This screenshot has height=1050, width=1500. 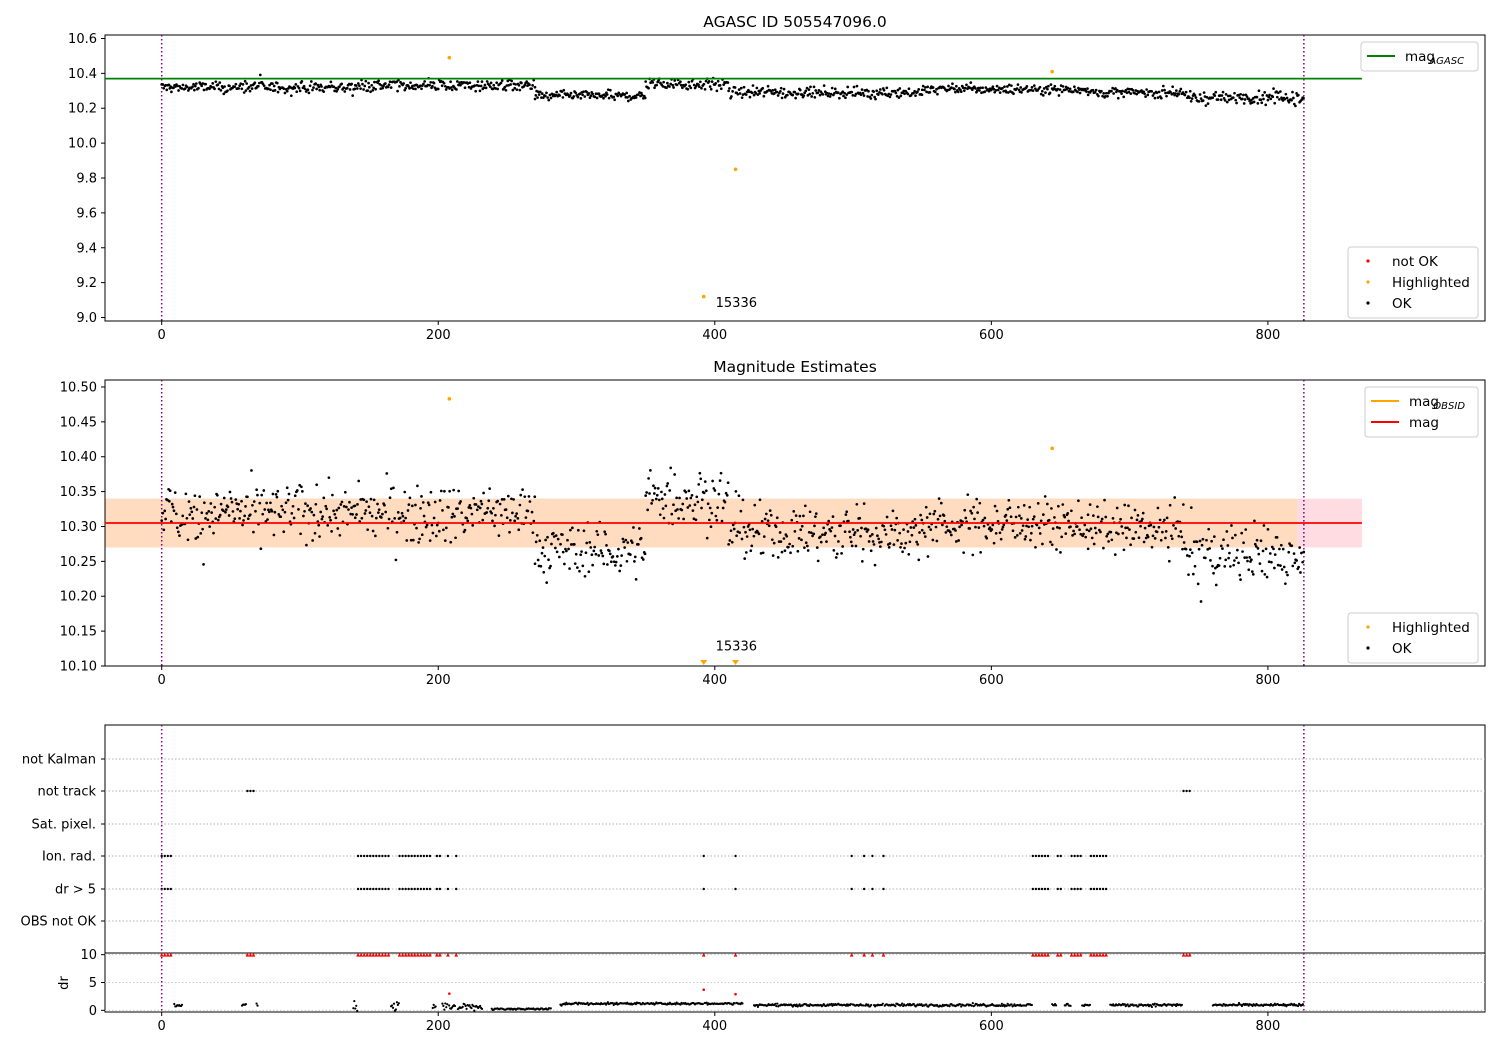 What do you see at coordinates (59, 760) in the screenshot?
I see `row-label: not Kalman` at bounding box center [59, 760].